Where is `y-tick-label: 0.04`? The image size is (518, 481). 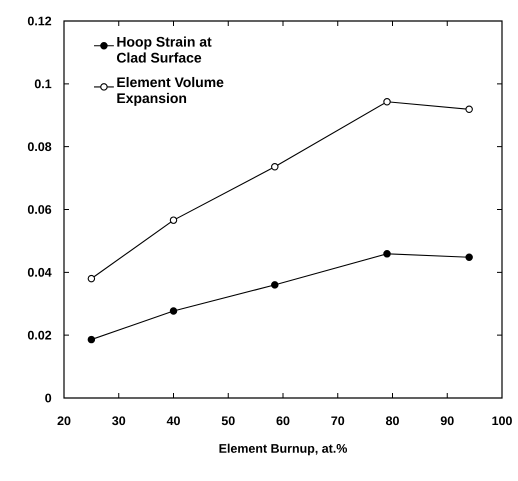
y-tick-label: 0.04 is located at coordinates (40, 272).